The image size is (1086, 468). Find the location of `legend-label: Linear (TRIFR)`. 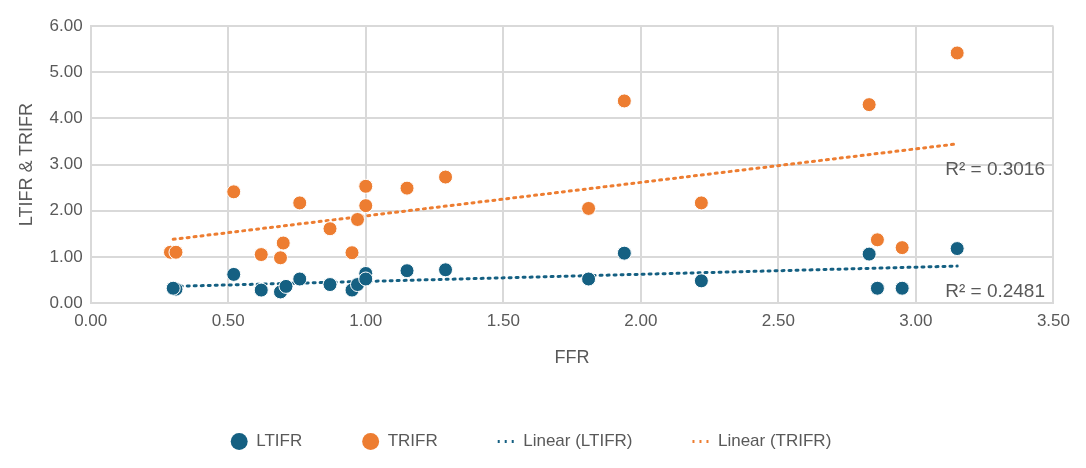

legend-label: Linear (TRIFR) is located at coordinates (774, 441).